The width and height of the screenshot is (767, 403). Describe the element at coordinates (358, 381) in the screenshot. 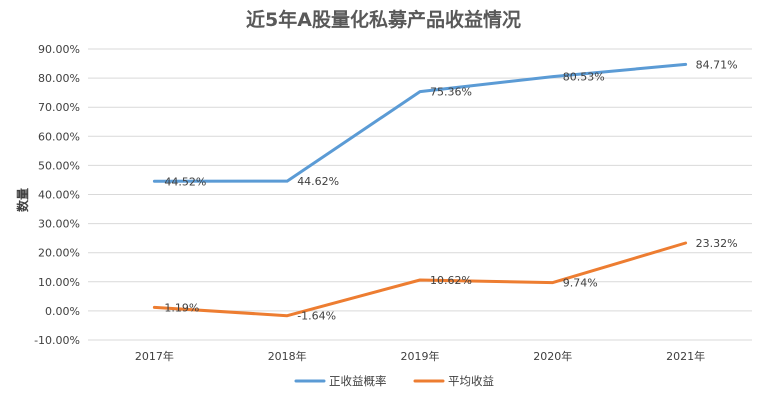

I see `legend-entry: 正收益概率` at that location.